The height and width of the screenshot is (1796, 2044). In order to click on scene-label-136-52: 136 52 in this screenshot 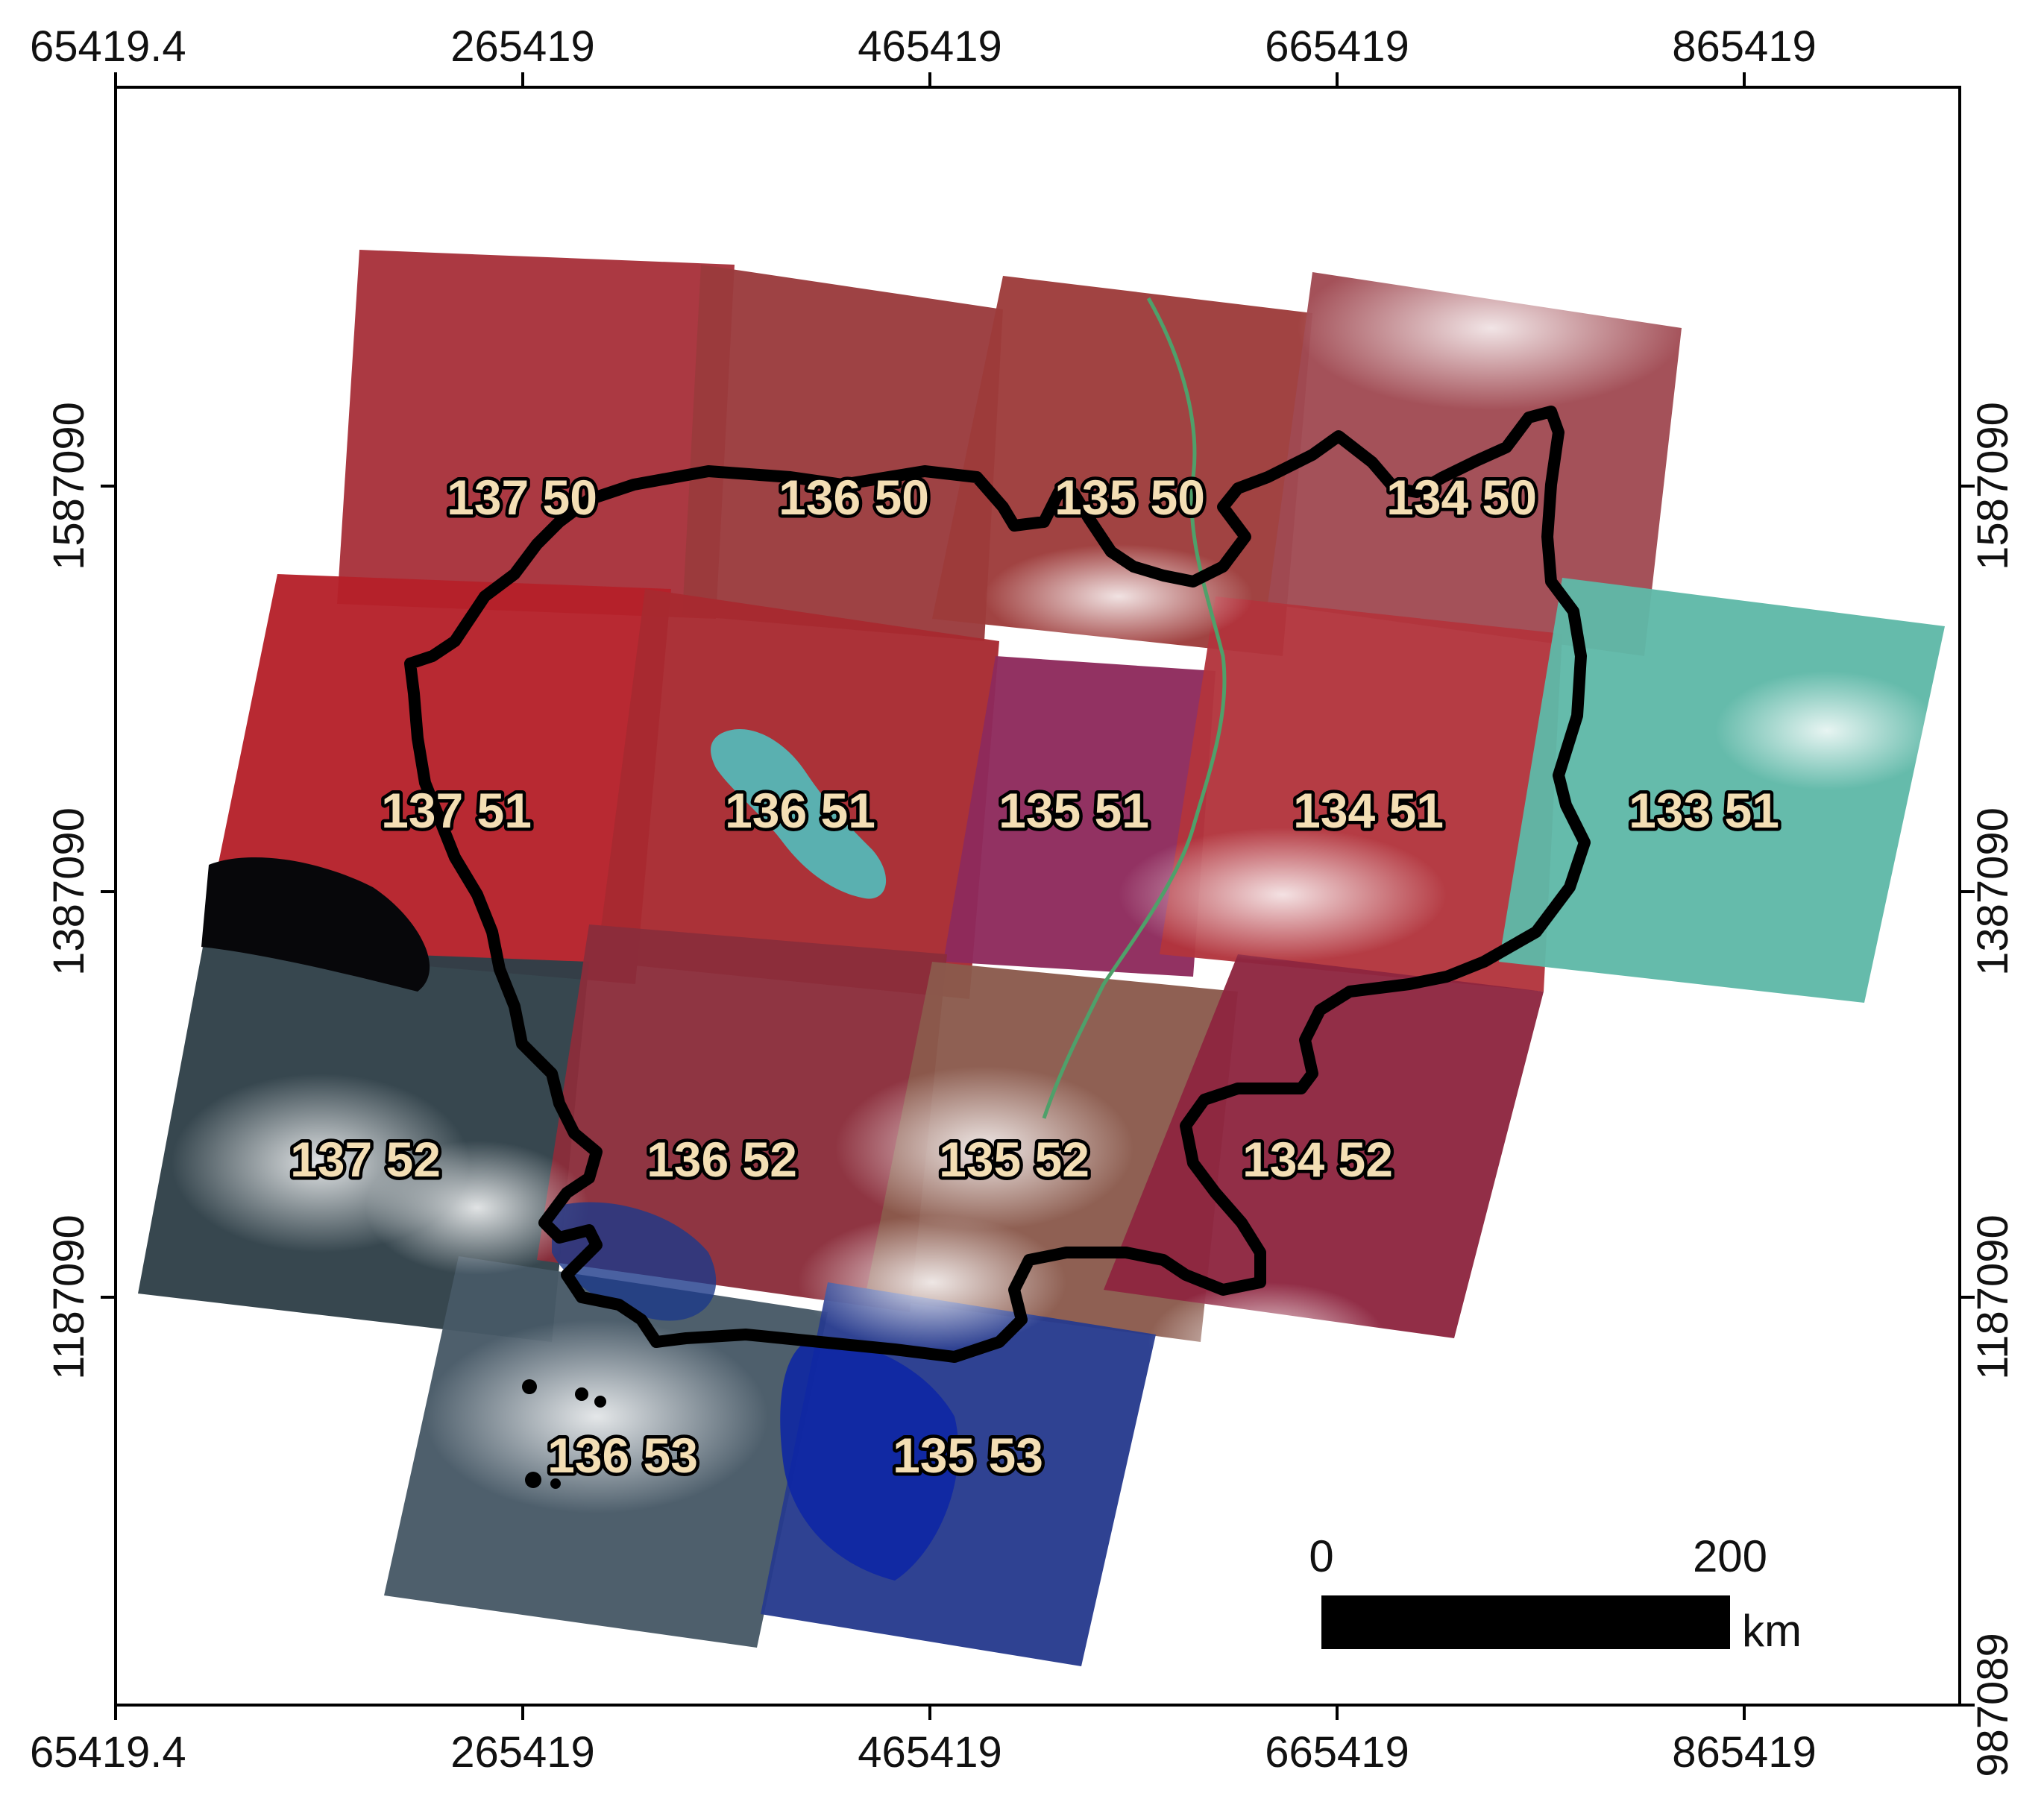, I will do `click(722, 1159)`.